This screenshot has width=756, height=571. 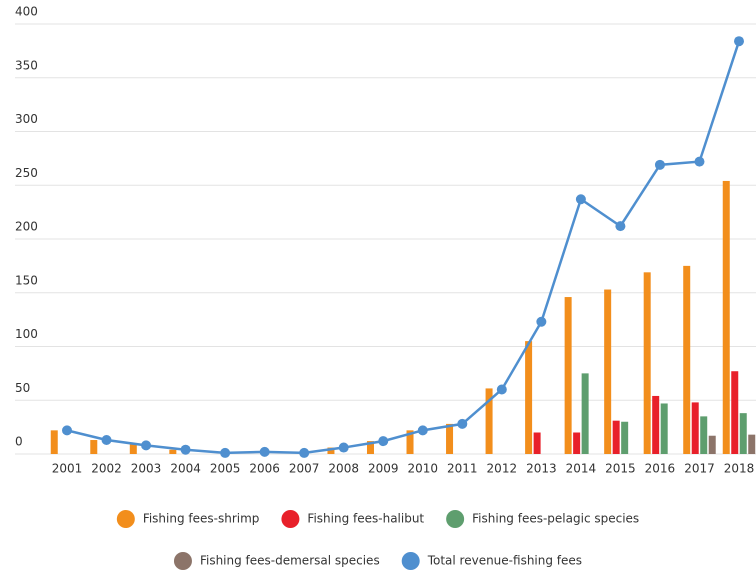 What do you see at coordinates (660, 469) in the screenshot?
I see `x-tick-label: 2016` at bounding box center [660, 469].